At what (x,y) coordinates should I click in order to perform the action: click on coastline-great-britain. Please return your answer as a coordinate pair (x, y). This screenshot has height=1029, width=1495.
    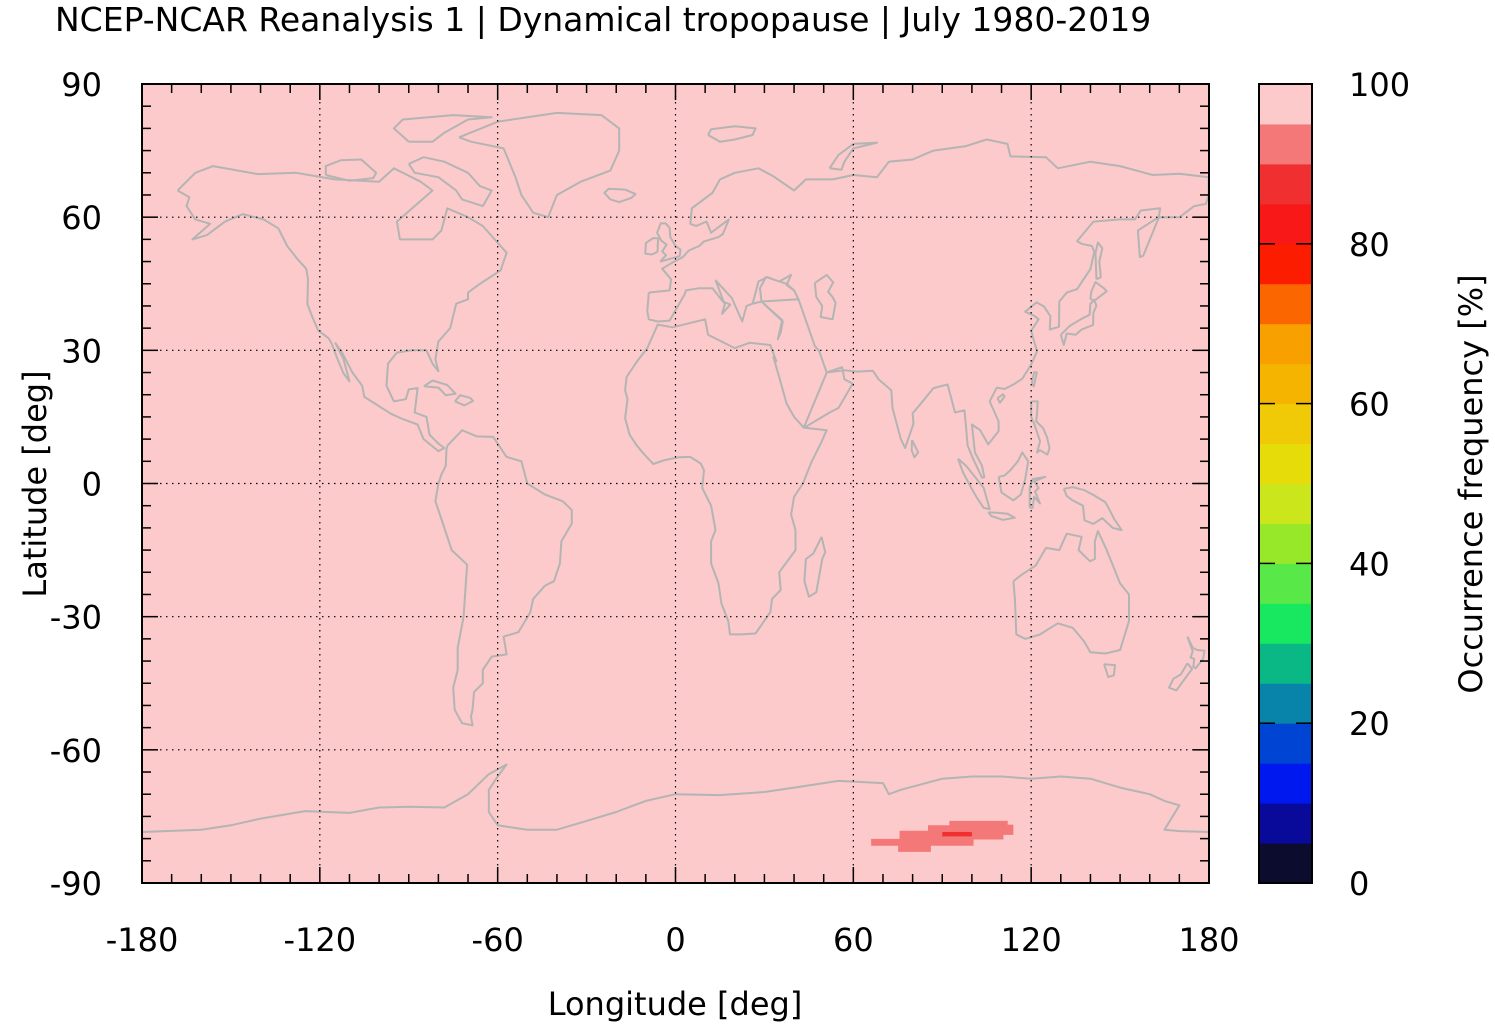
    Looking at the image, I should click on (669, 242).